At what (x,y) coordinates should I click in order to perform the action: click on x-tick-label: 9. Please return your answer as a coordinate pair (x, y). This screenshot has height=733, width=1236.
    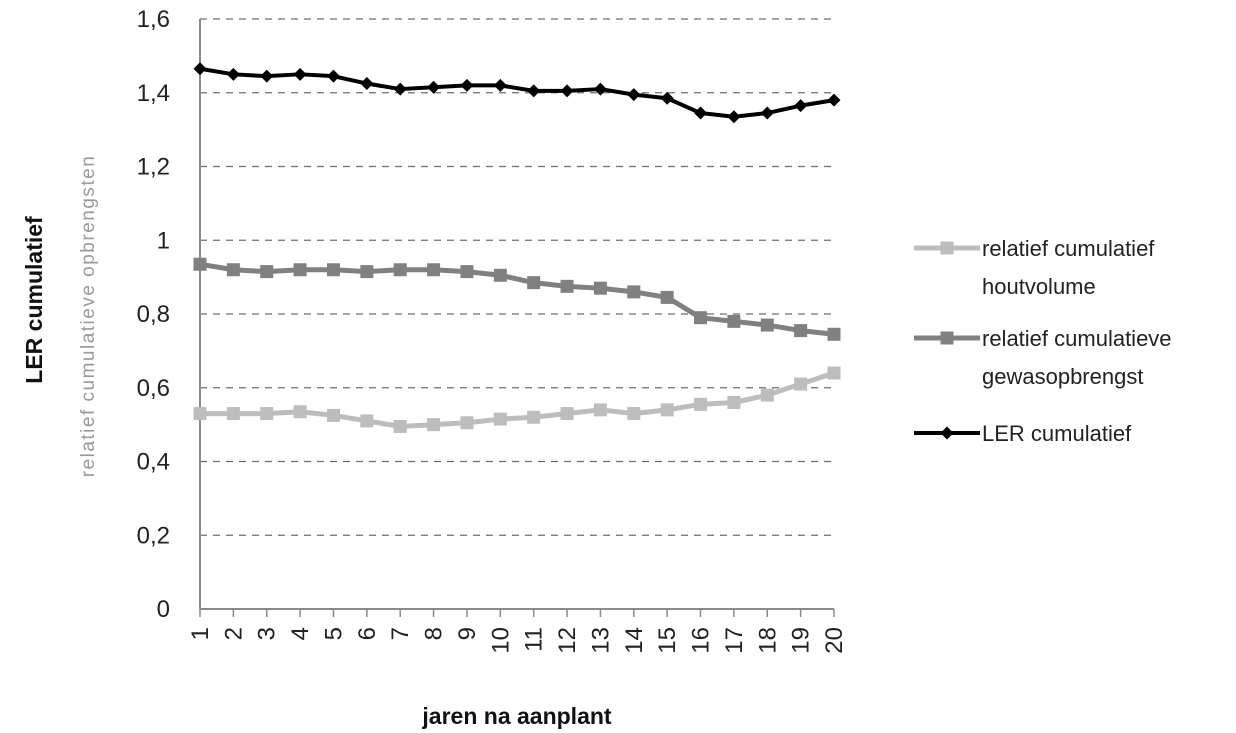
    Looking at the image, I should click on (467, 633).